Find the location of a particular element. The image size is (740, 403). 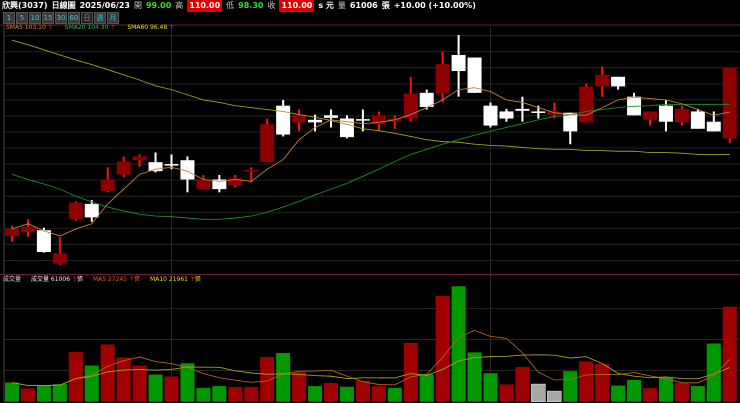

period-toolbar: 1 5 10 15 30 60 日週月 is located at coordinates (61, 18).